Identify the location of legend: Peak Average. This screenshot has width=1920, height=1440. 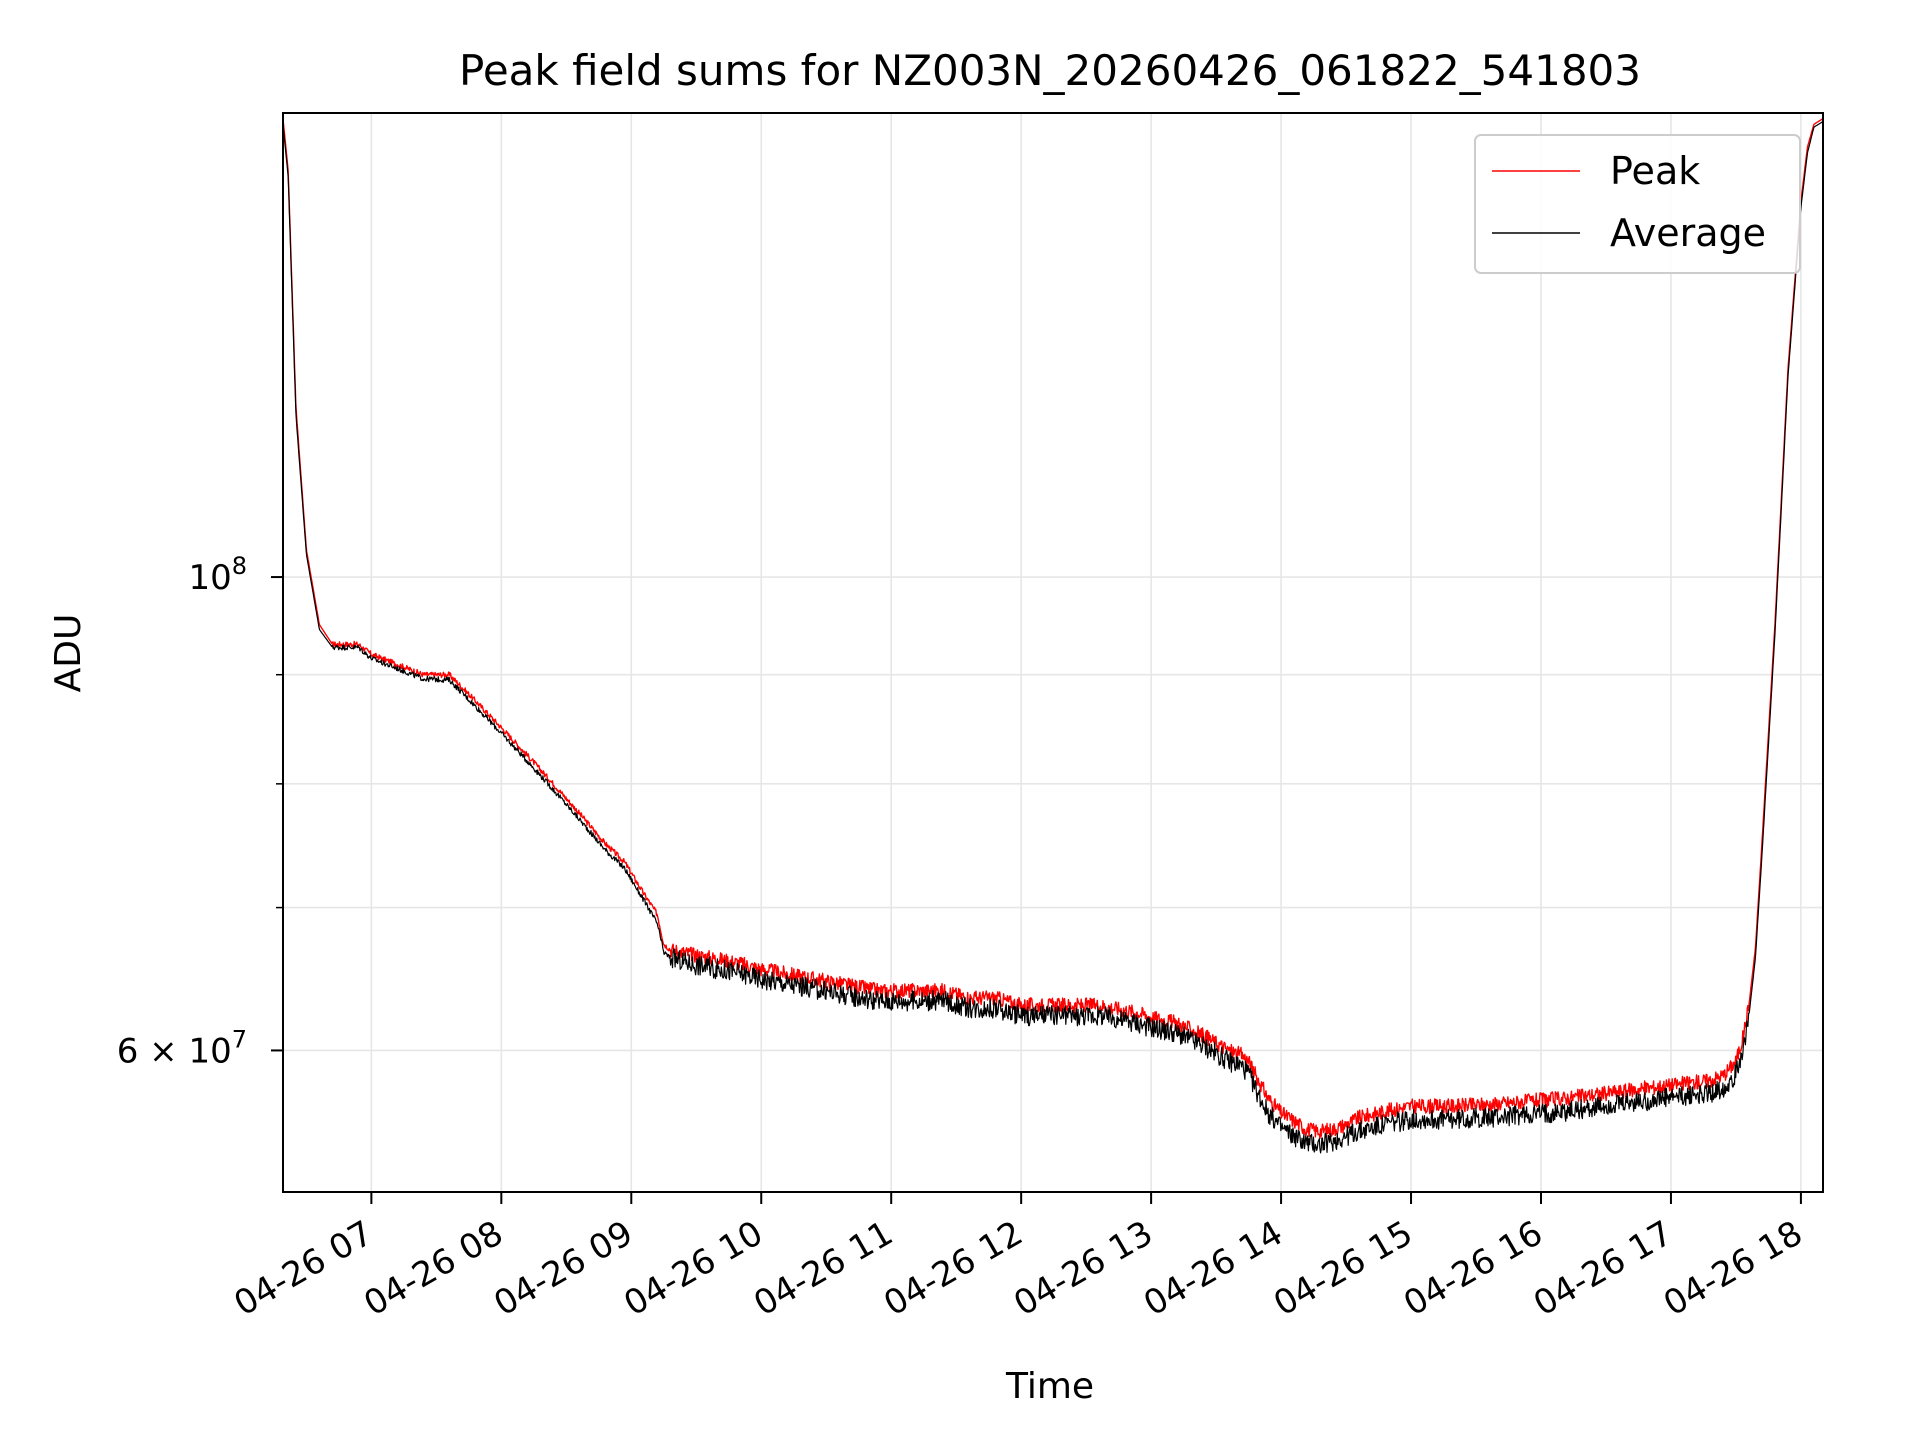
(1637, 204).